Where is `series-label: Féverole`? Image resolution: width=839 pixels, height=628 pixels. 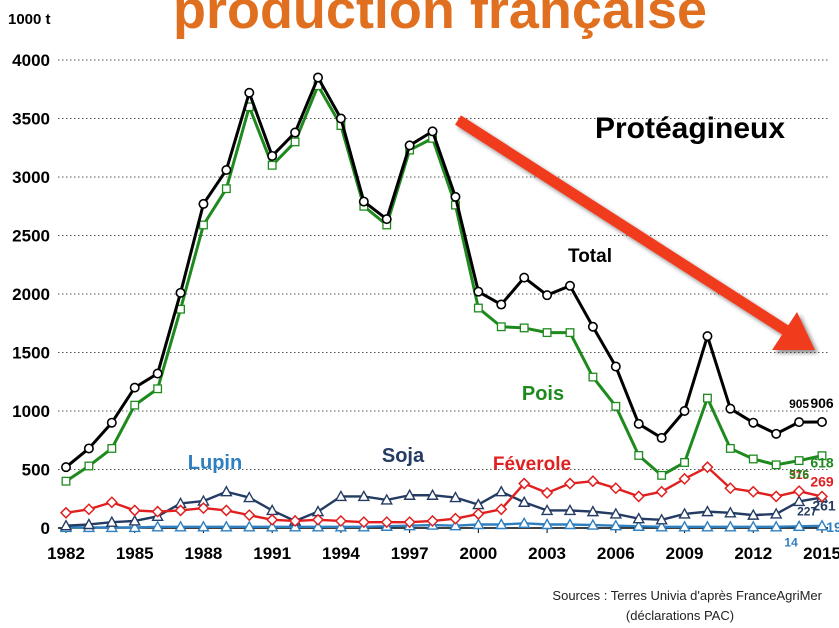
series-label: Féverole is located at coordinates (532, 464).